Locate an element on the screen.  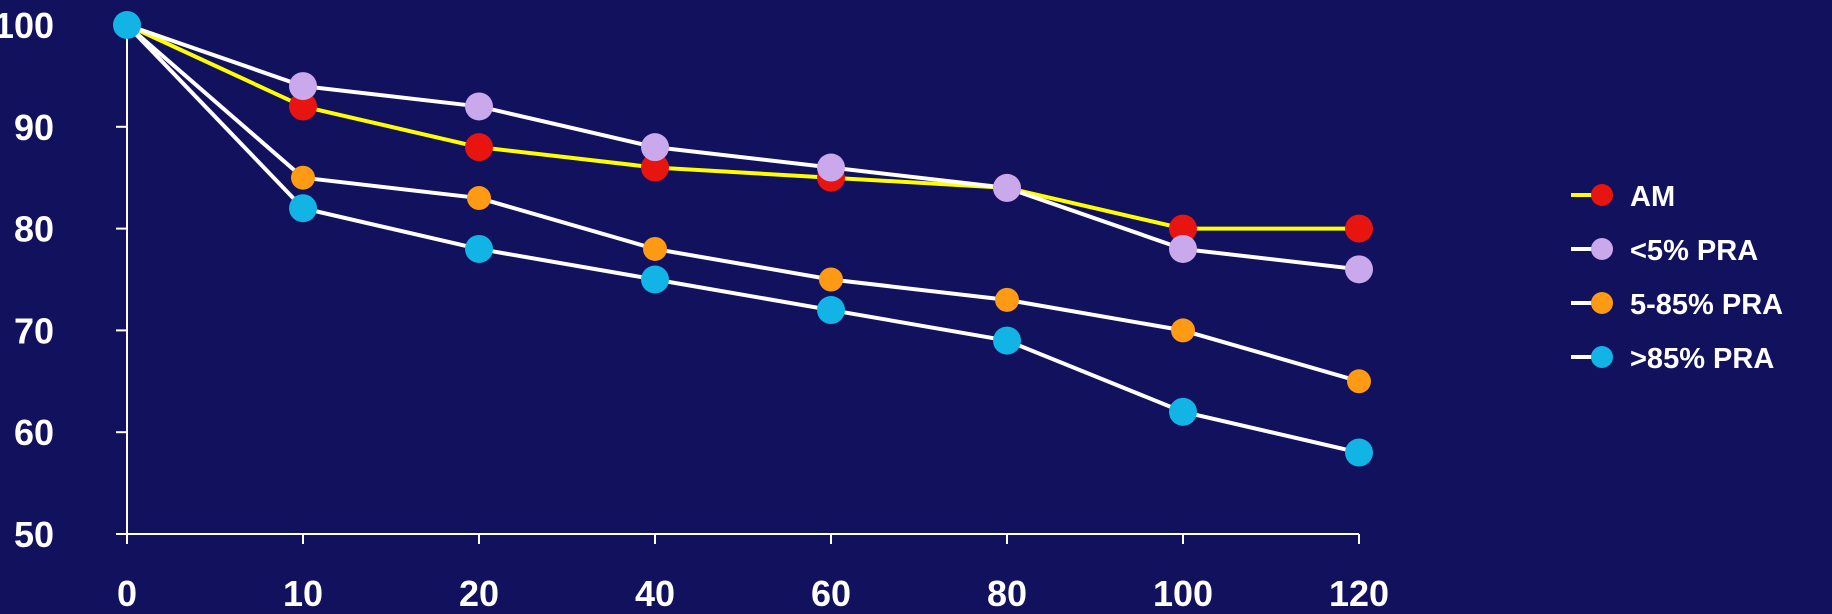
legend-label-0: AM is located at coordinates (1652, 197).